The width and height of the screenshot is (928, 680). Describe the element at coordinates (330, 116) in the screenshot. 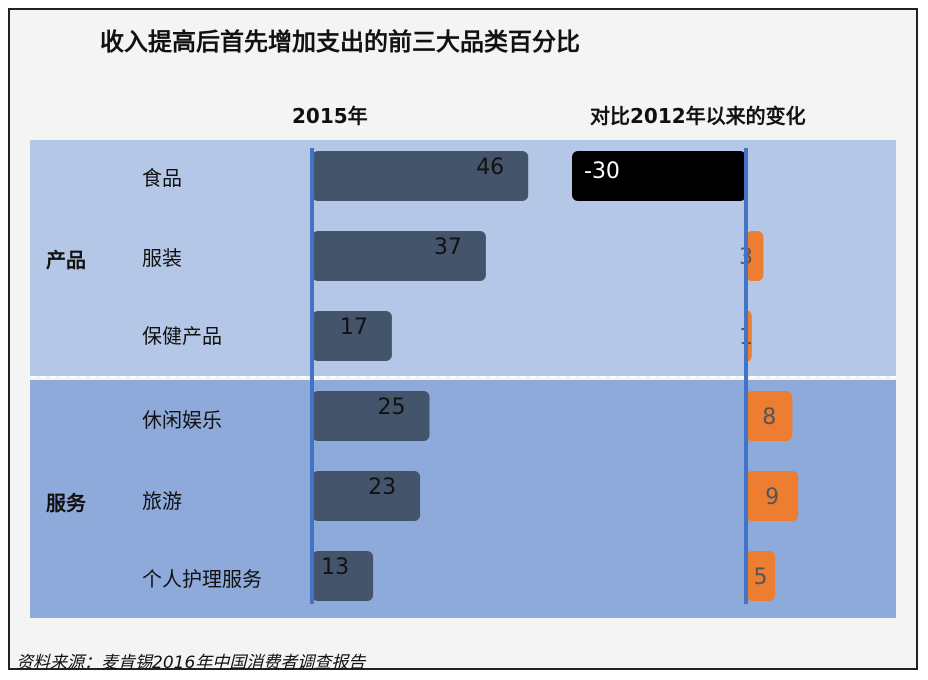

I see `column-header-2015: 2015年` at that location.